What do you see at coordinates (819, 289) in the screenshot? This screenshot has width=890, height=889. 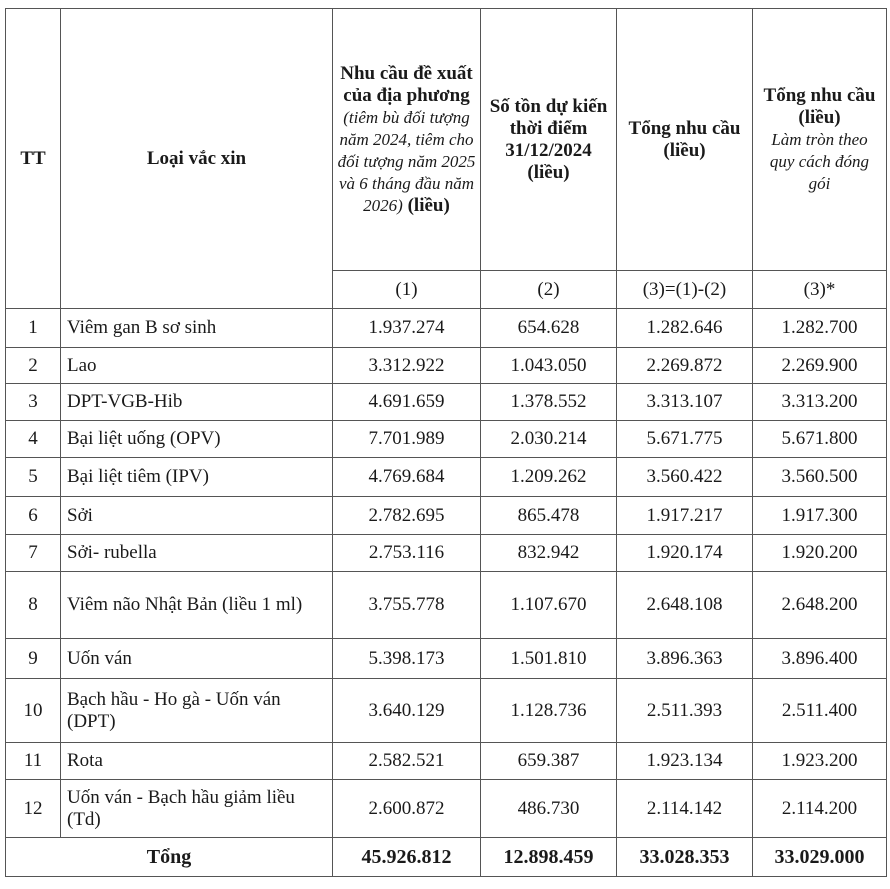 I see `subheader-4: (3)*` at bounding box center [819, 289].